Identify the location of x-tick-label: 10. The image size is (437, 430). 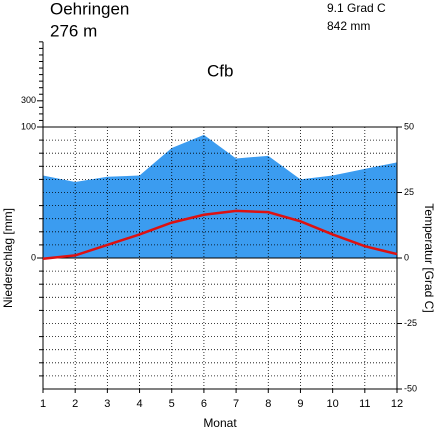
(333, 404).